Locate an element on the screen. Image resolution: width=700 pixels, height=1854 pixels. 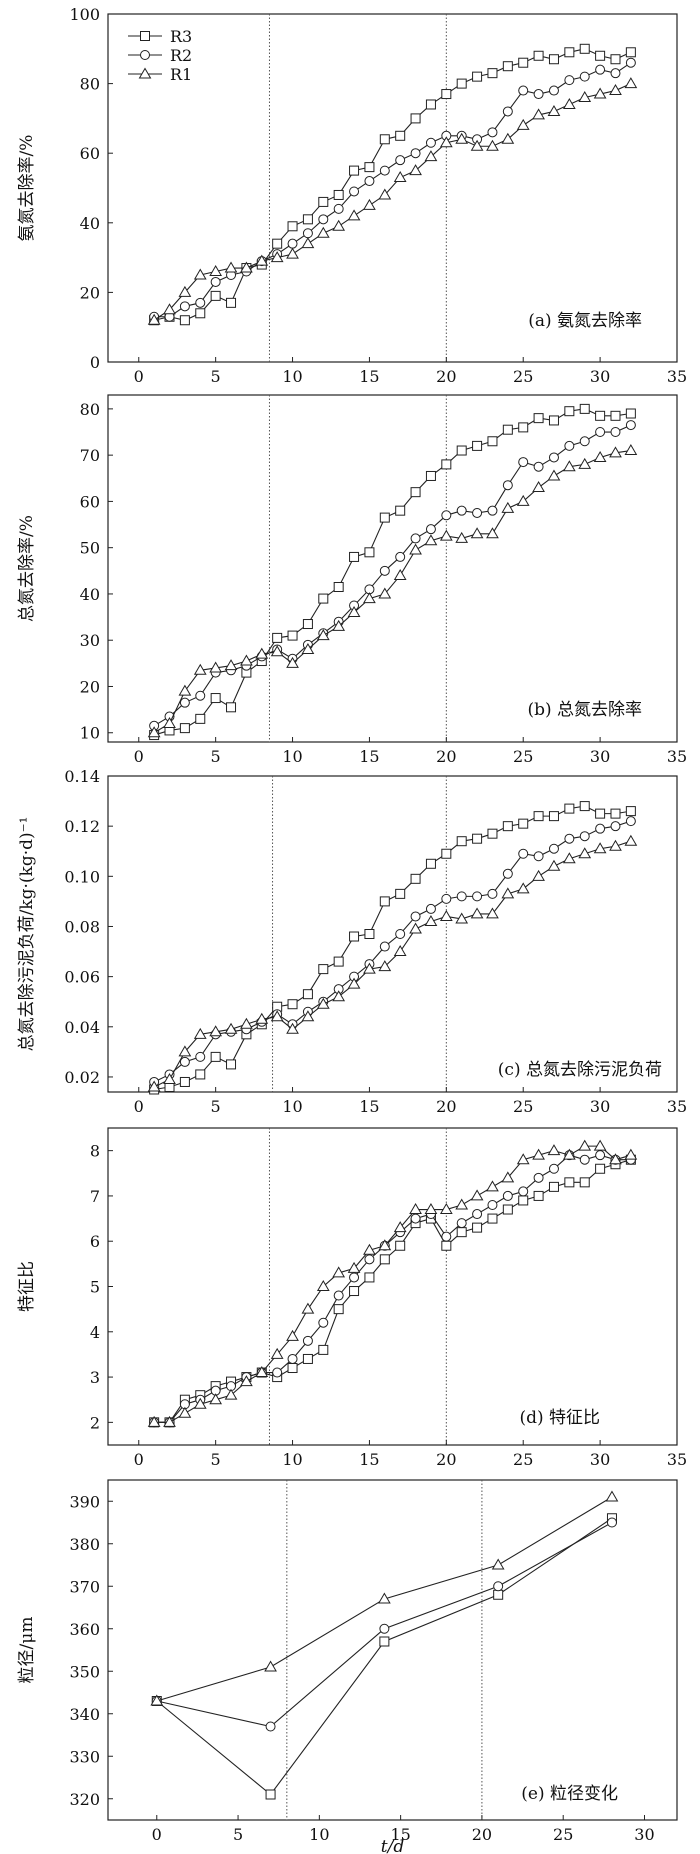
x-tick-label: 30 is located at coordinates (600, 1459).